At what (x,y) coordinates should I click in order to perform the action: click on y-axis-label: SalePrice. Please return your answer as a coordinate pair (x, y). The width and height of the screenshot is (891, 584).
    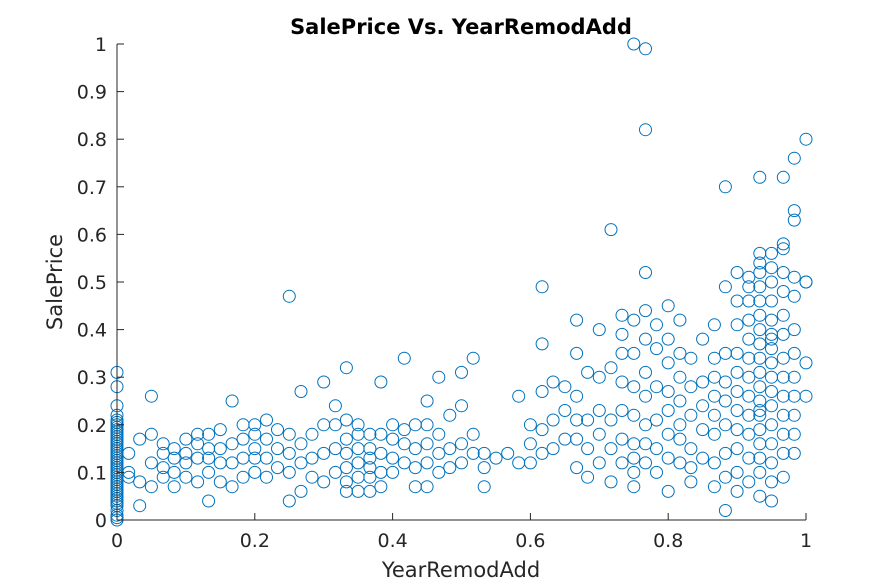
    Looking at the image, I should click on (55, 282).